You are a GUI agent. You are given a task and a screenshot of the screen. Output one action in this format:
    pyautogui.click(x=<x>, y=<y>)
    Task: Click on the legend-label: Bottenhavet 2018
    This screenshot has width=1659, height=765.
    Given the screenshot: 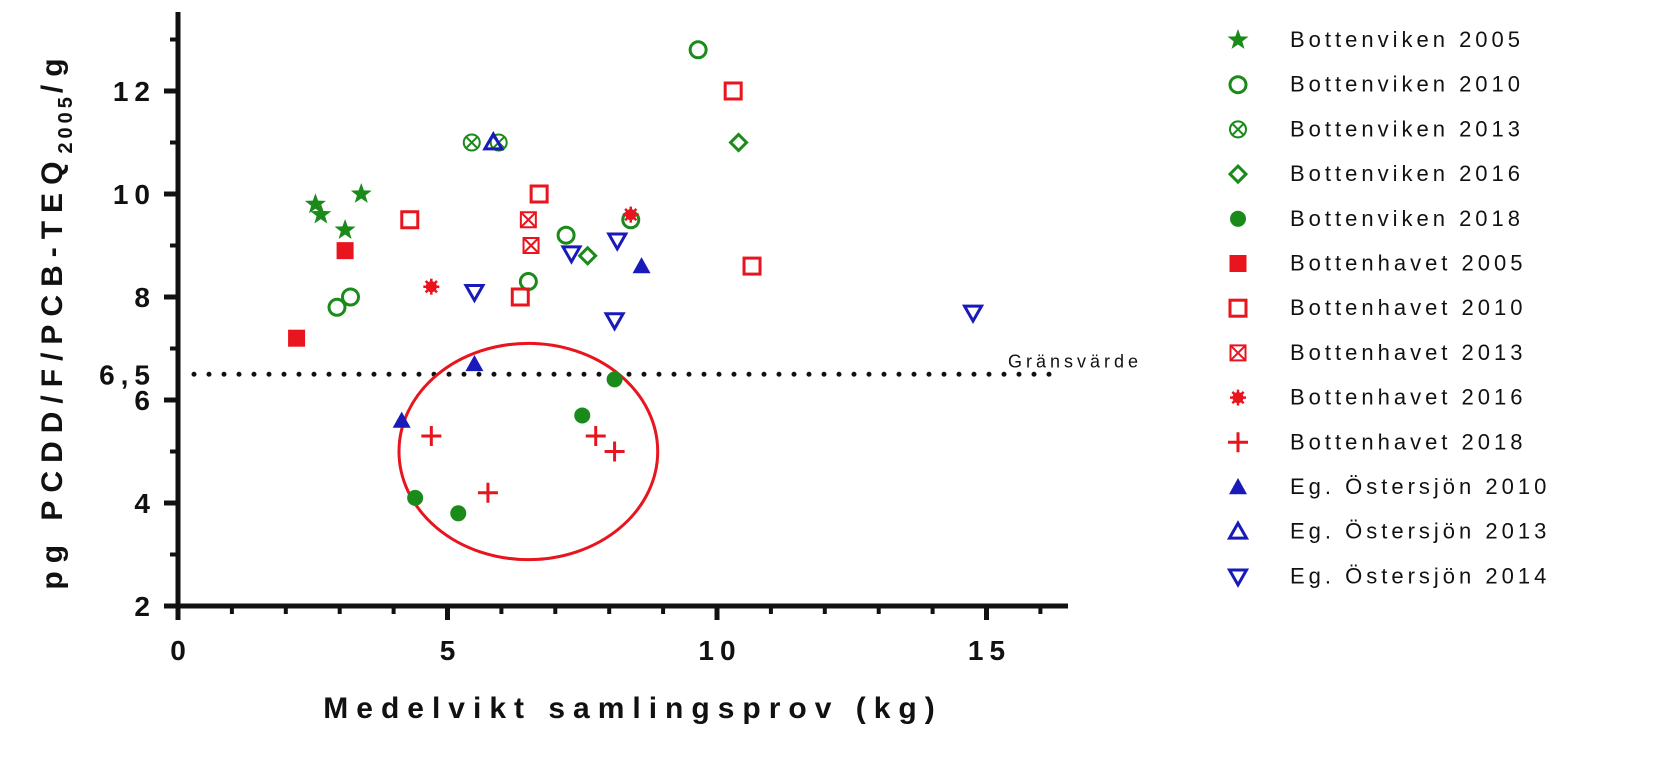 What is the action you would take?
    pyautogui.click(x=1408, y=441)
    